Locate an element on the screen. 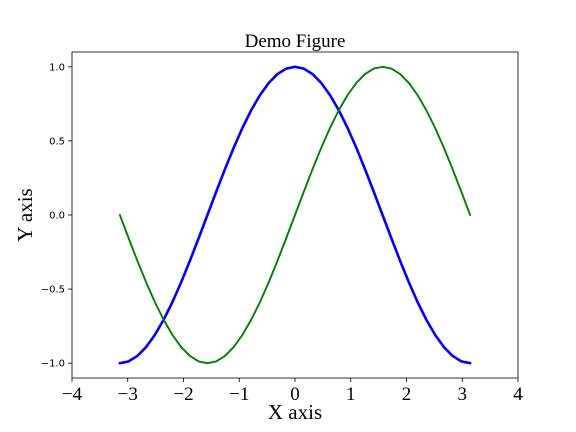  y-tick-label: 0.0 is located at coordinates (57, 216).